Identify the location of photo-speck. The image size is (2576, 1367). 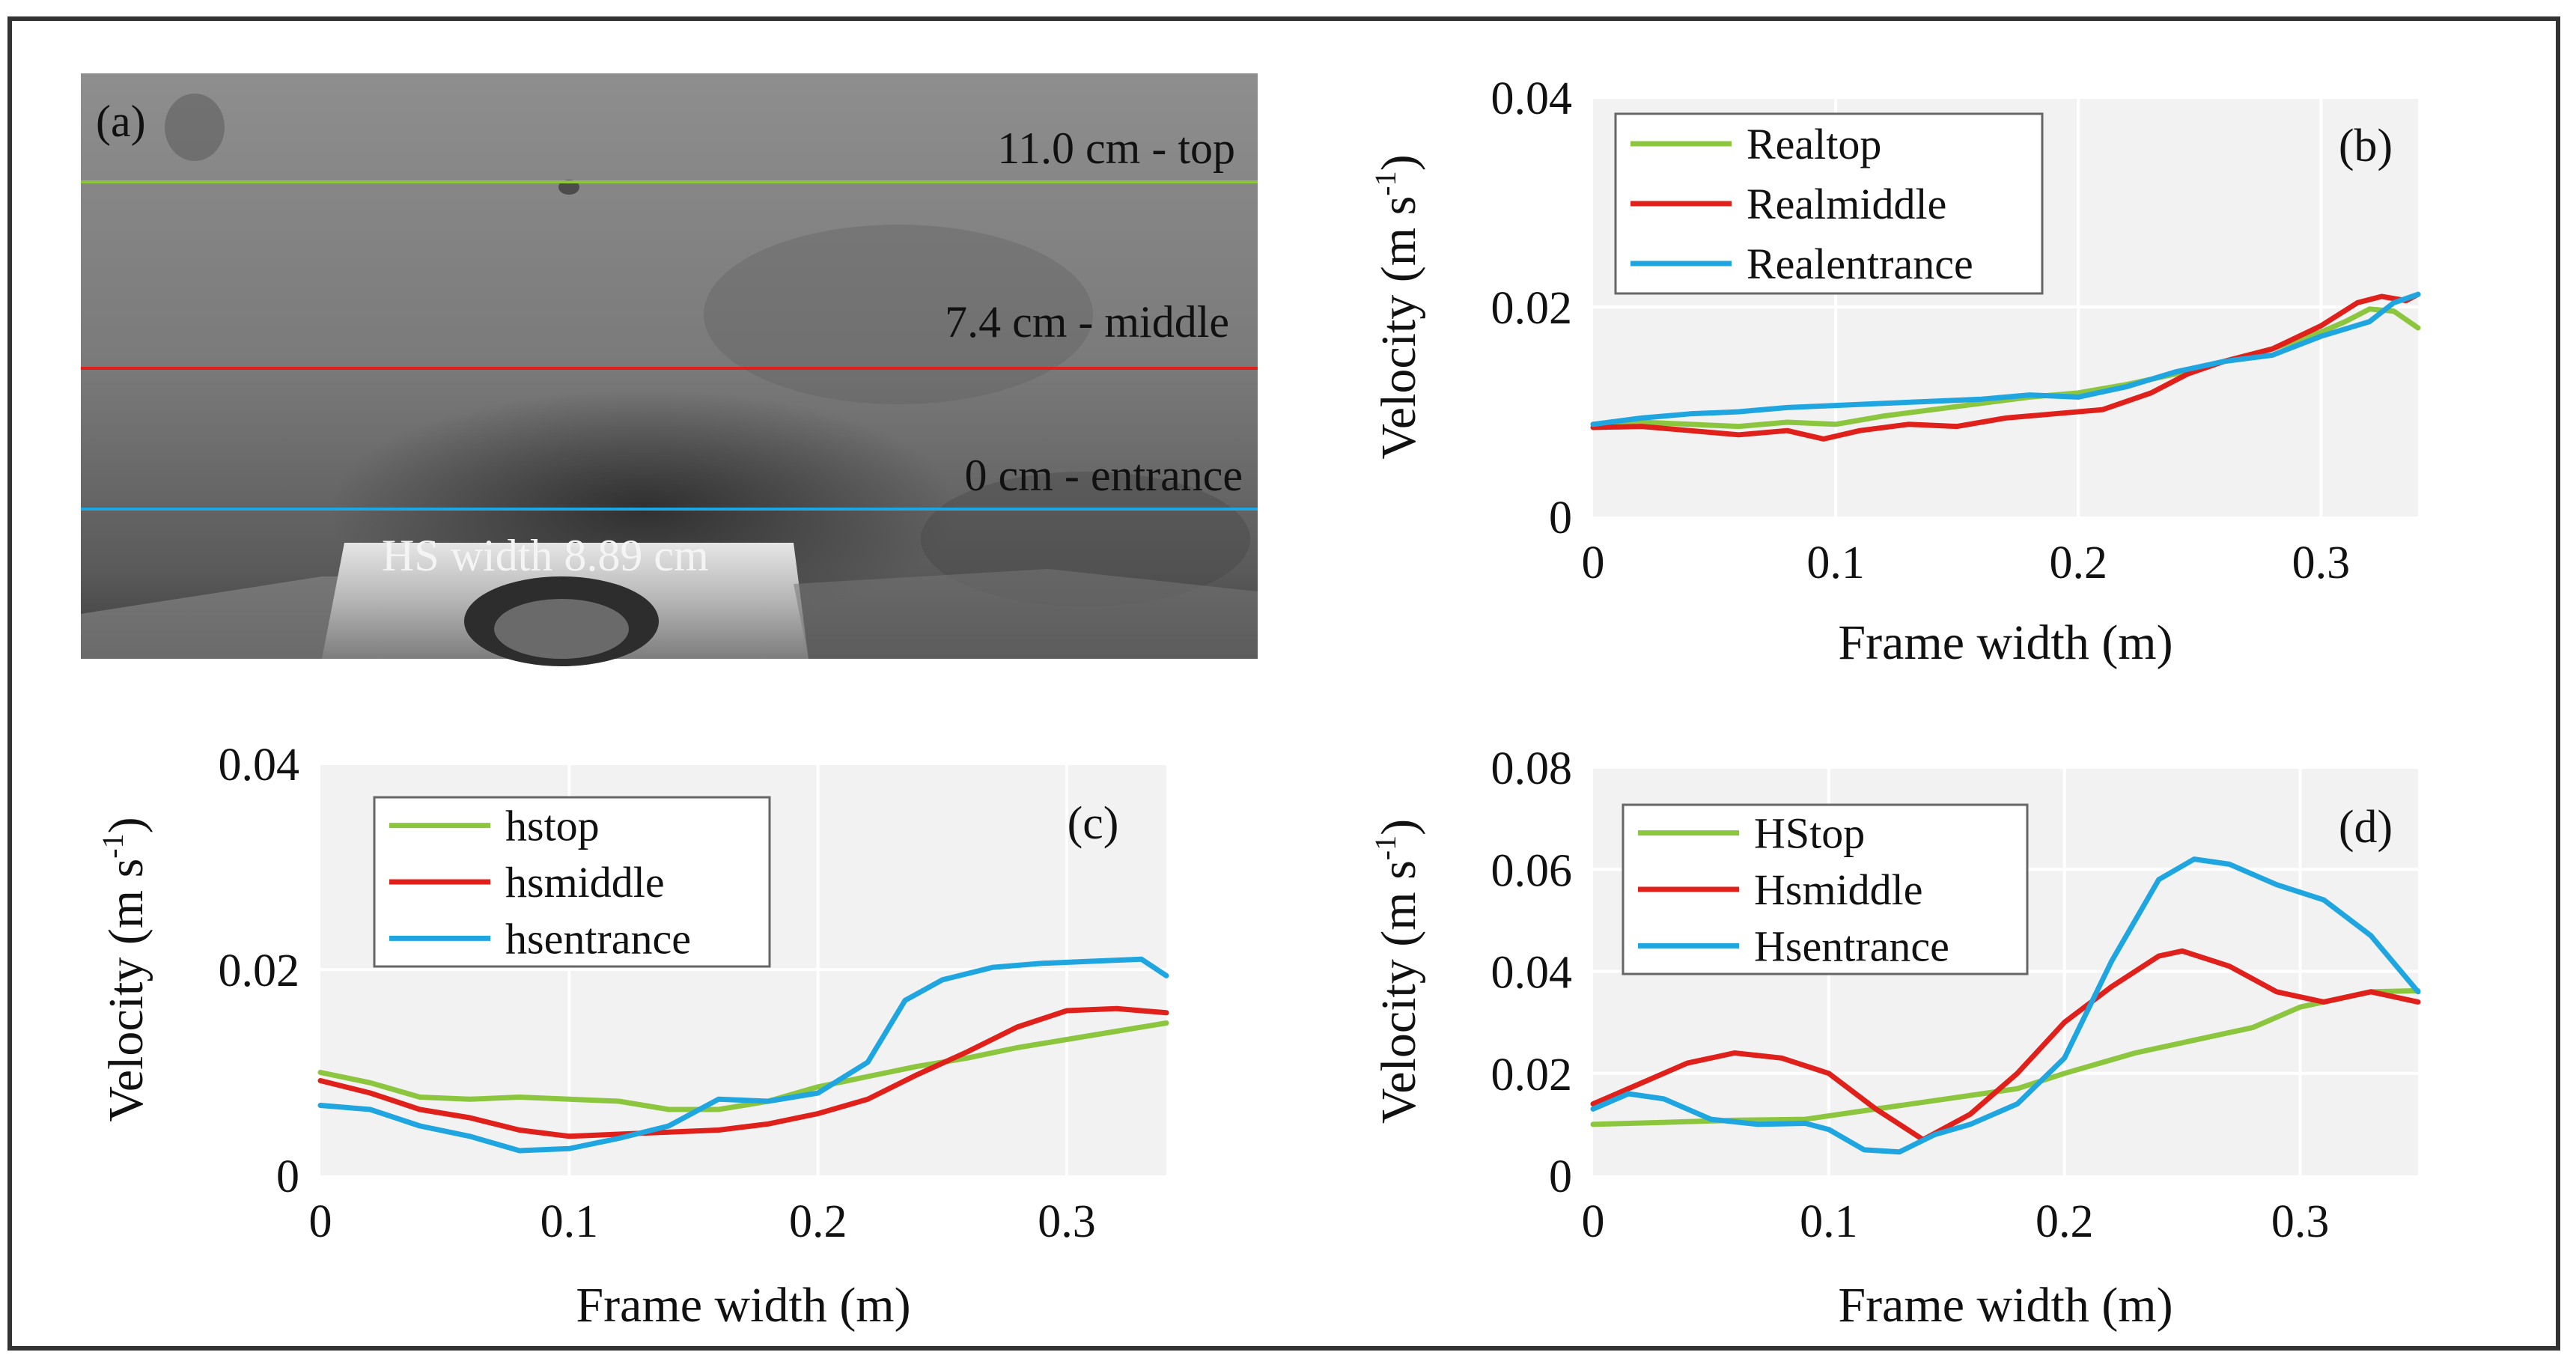
(195, 128).